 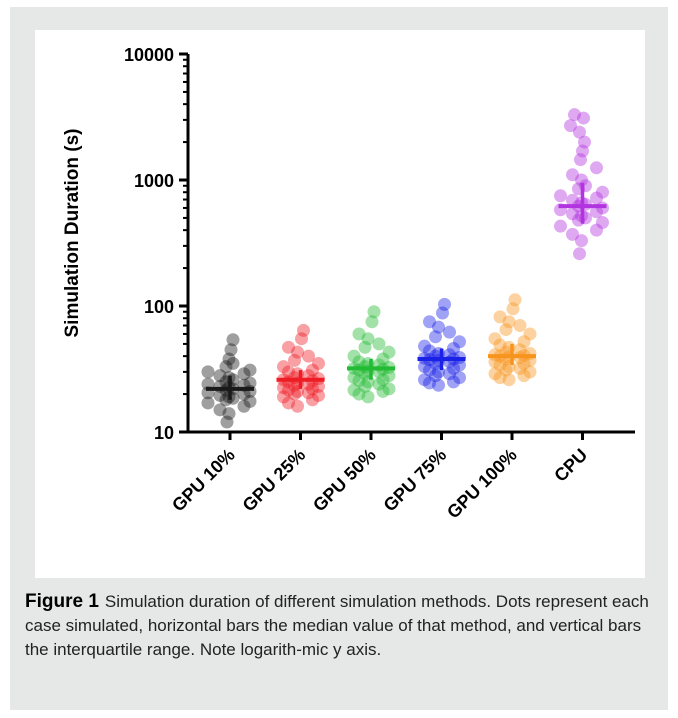 What do you see at coordinates (415, 480) in the screenshot?
I see `x-tick-label: GPU 75%` at bounding box center [415, 480].